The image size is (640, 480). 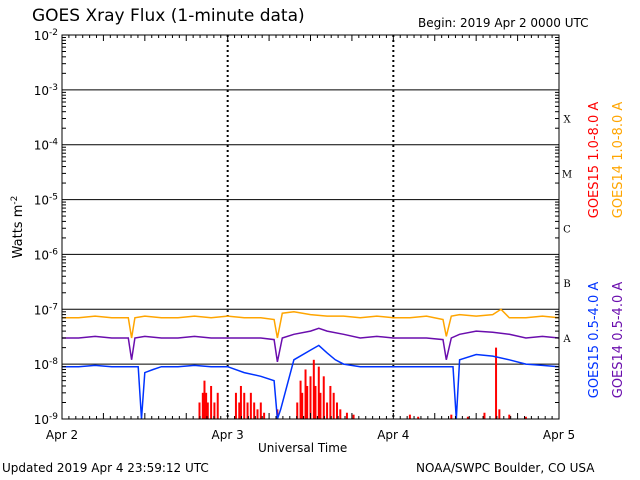 What do you see at coordinates (18, 227) in the screenshot?
I see `y-axis-label: Watts m-2` at bounding box center [18, 227].